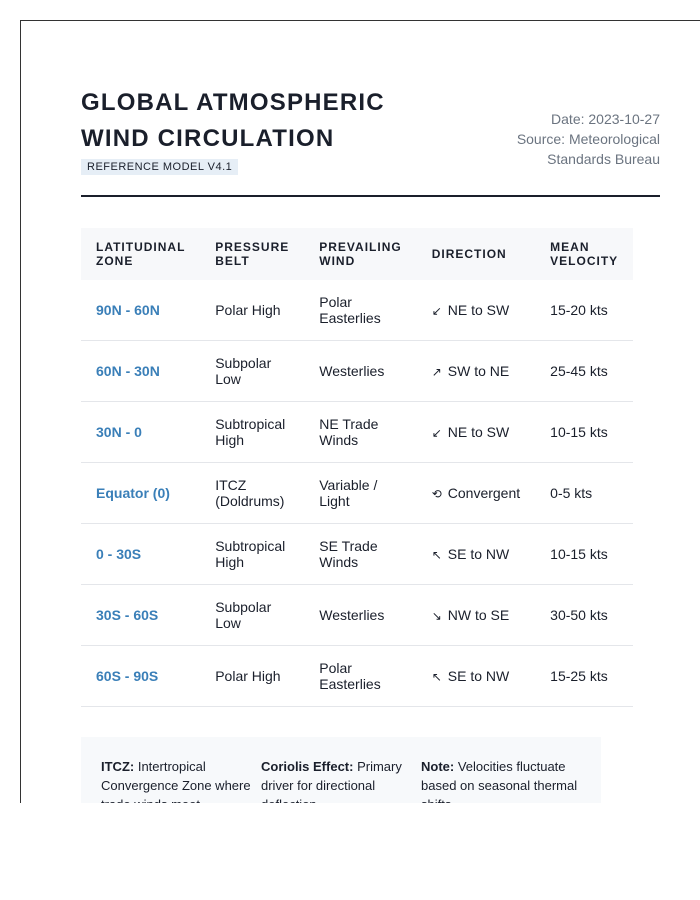 Image resolution: width=700 pixels, height=900 pixels. What do you see at coordinates (584, 310) in the screenshot?
I see `velocity: 15-20 kts` at bounding box center [584, 310].